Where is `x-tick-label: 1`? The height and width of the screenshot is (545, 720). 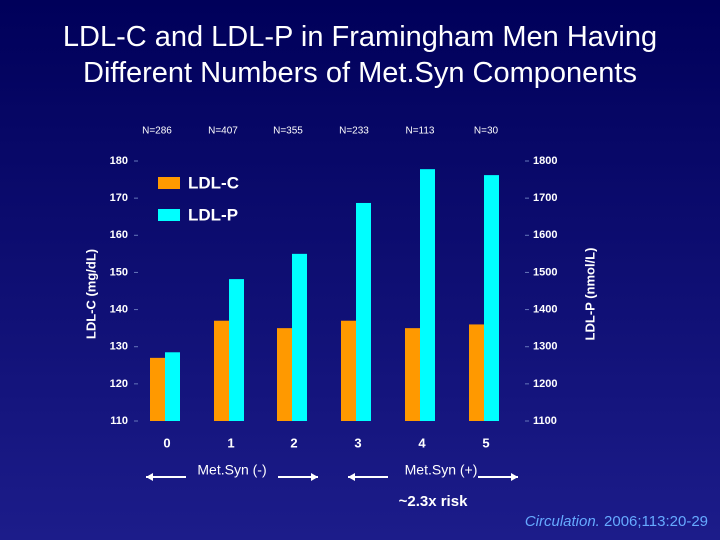 x-tick-label: 1 is located at coordinates (230, 442).